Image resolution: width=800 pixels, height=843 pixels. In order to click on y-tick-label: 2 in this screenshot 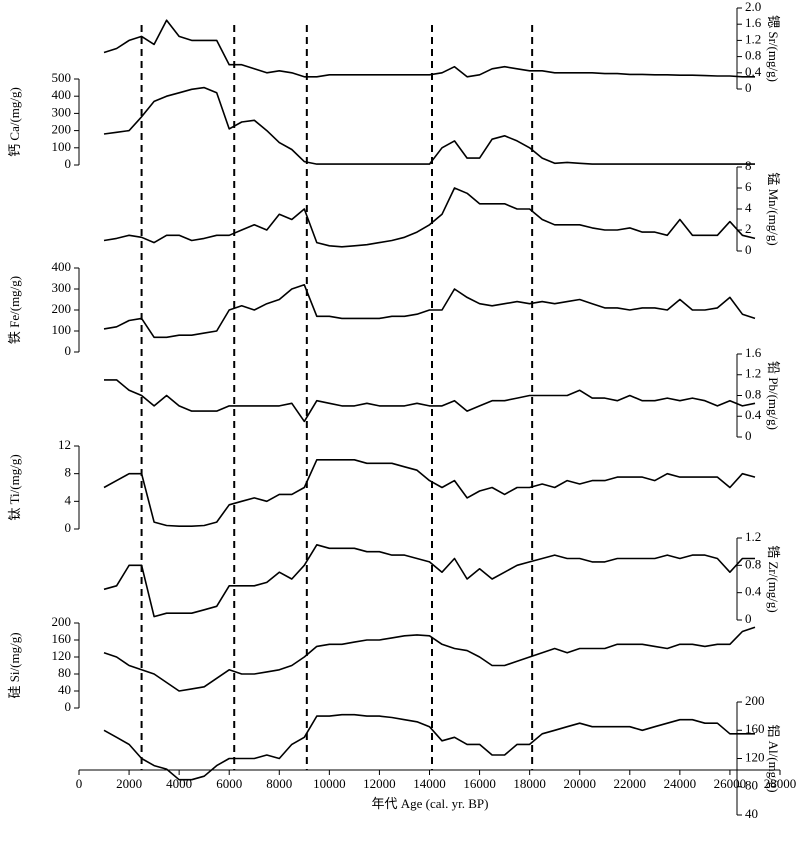, I will do `click(748, 228)`.